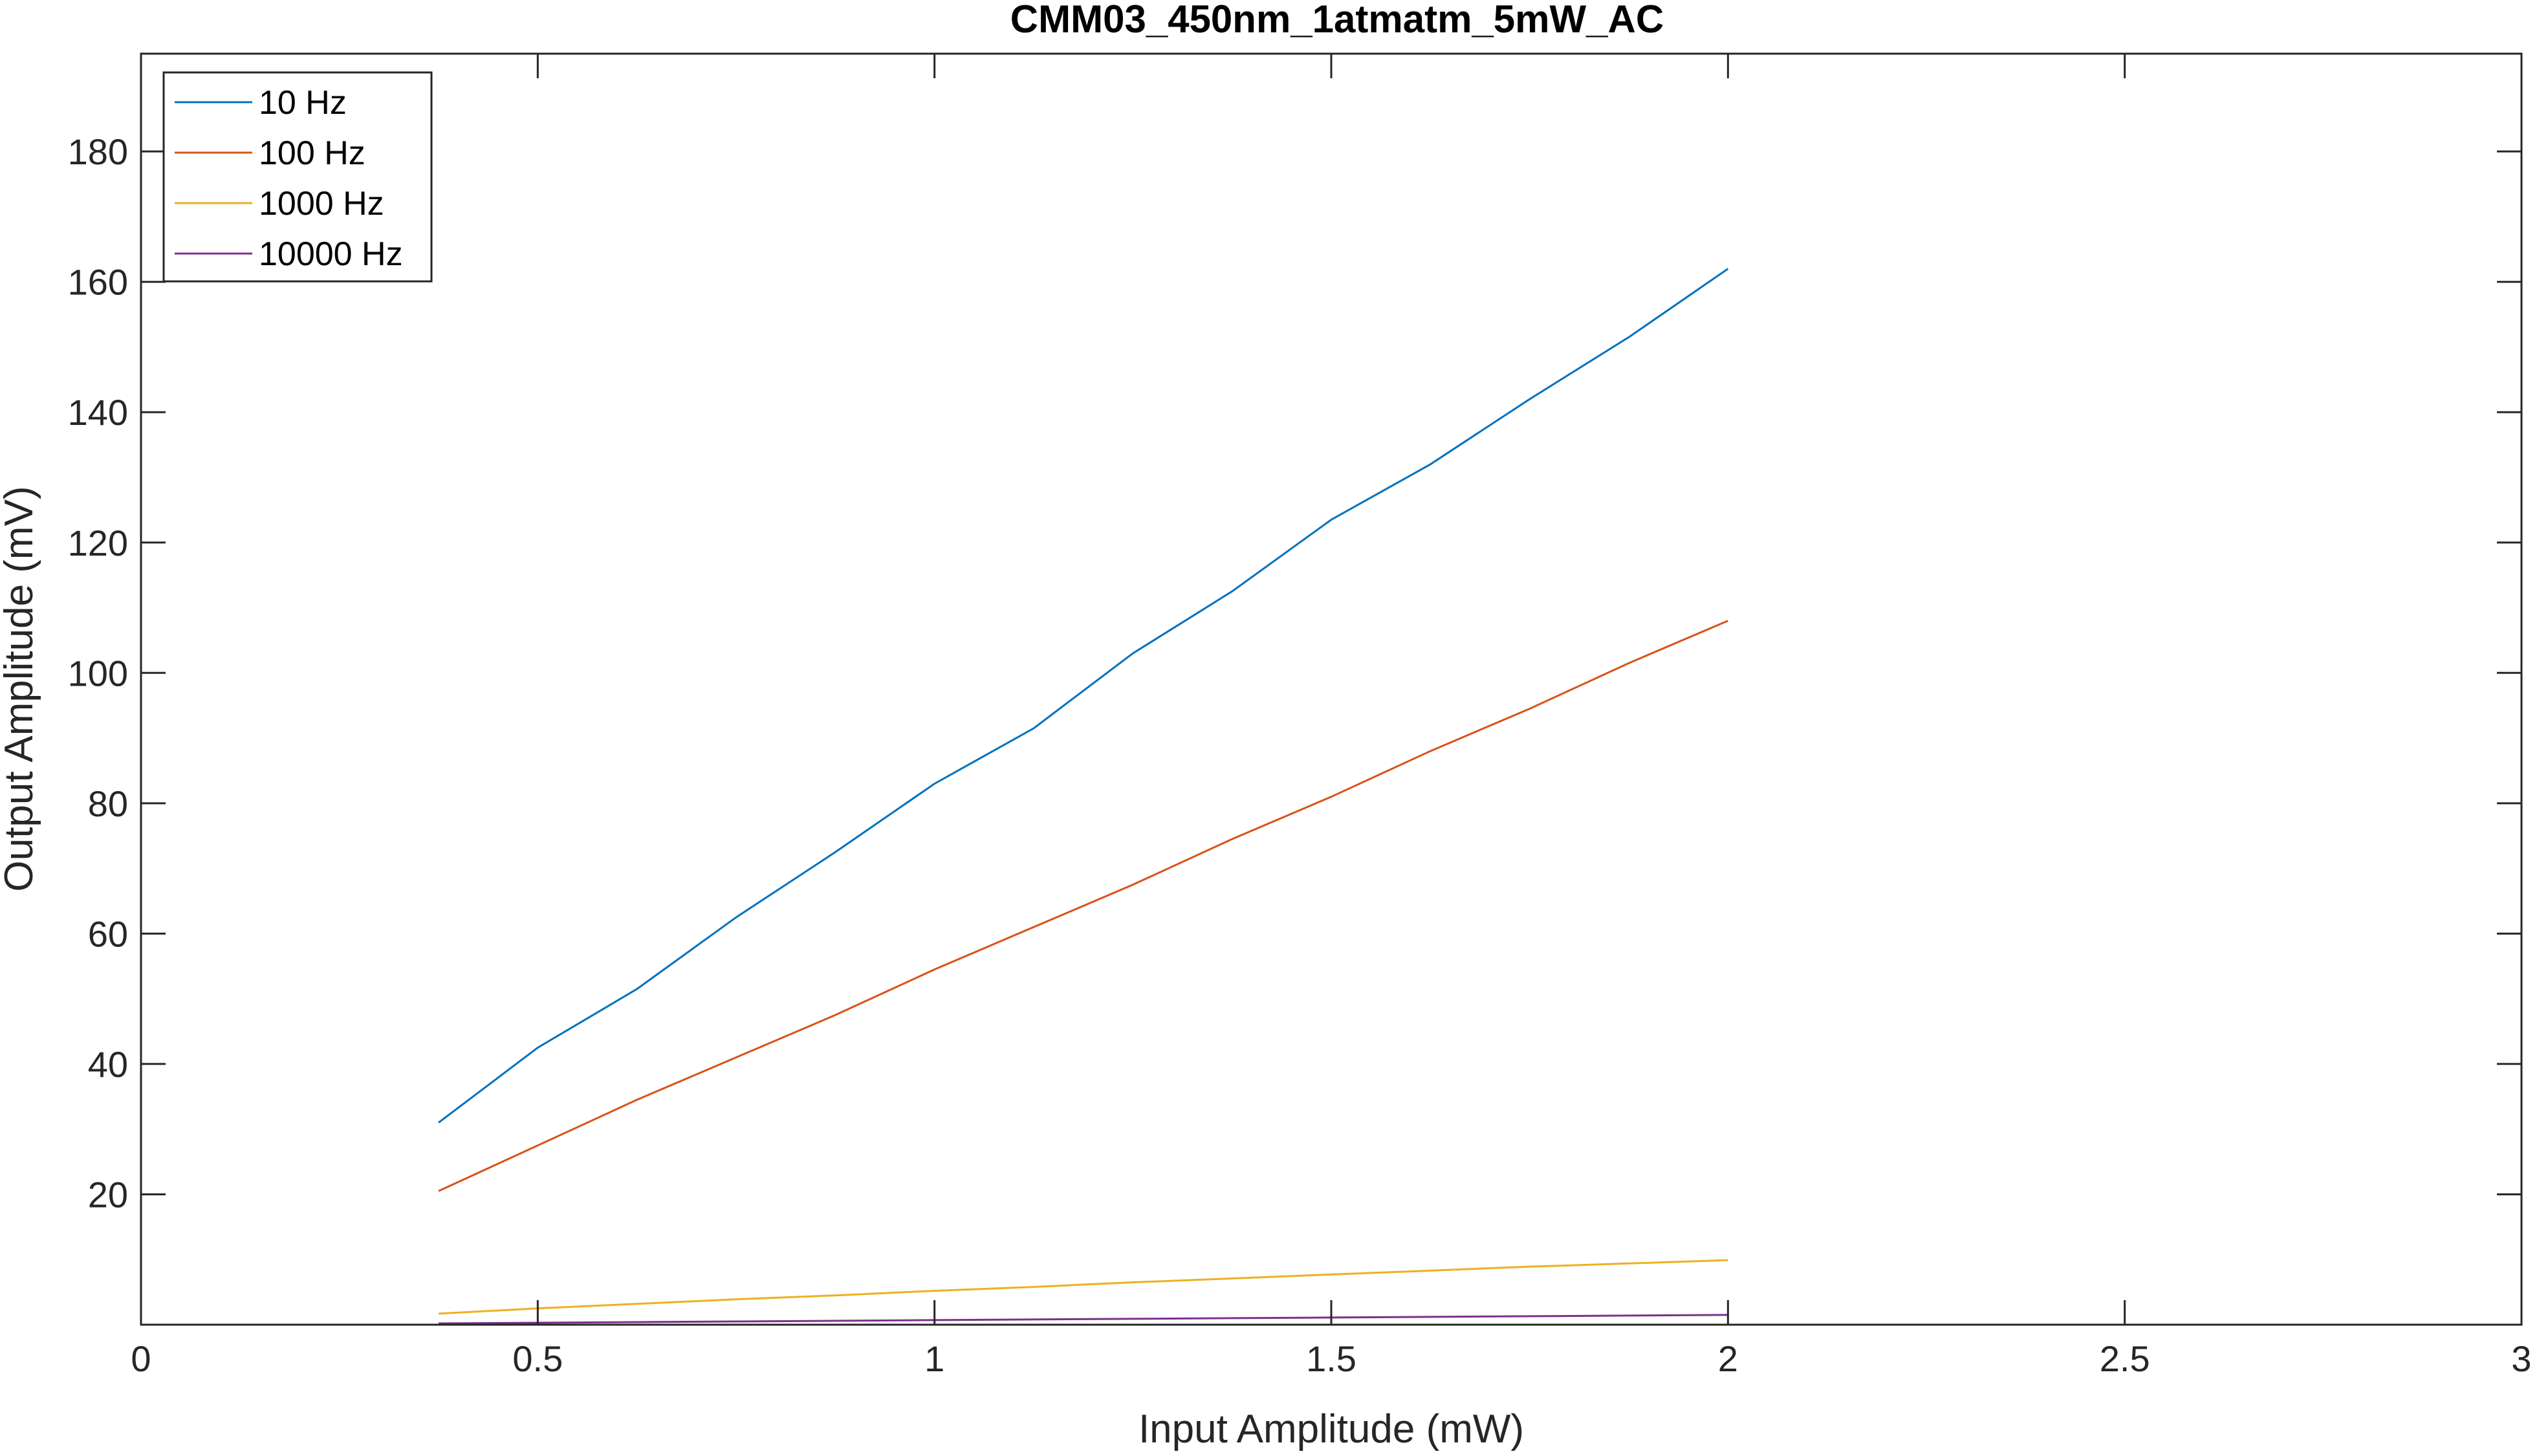 The width and height of the screenshot is (2537, 1456). What do you see at coordinates (20, 689) in the screenshot?
I see `y-axis-label: Output Amplitude (mV)` at bounding box center [20, 689].